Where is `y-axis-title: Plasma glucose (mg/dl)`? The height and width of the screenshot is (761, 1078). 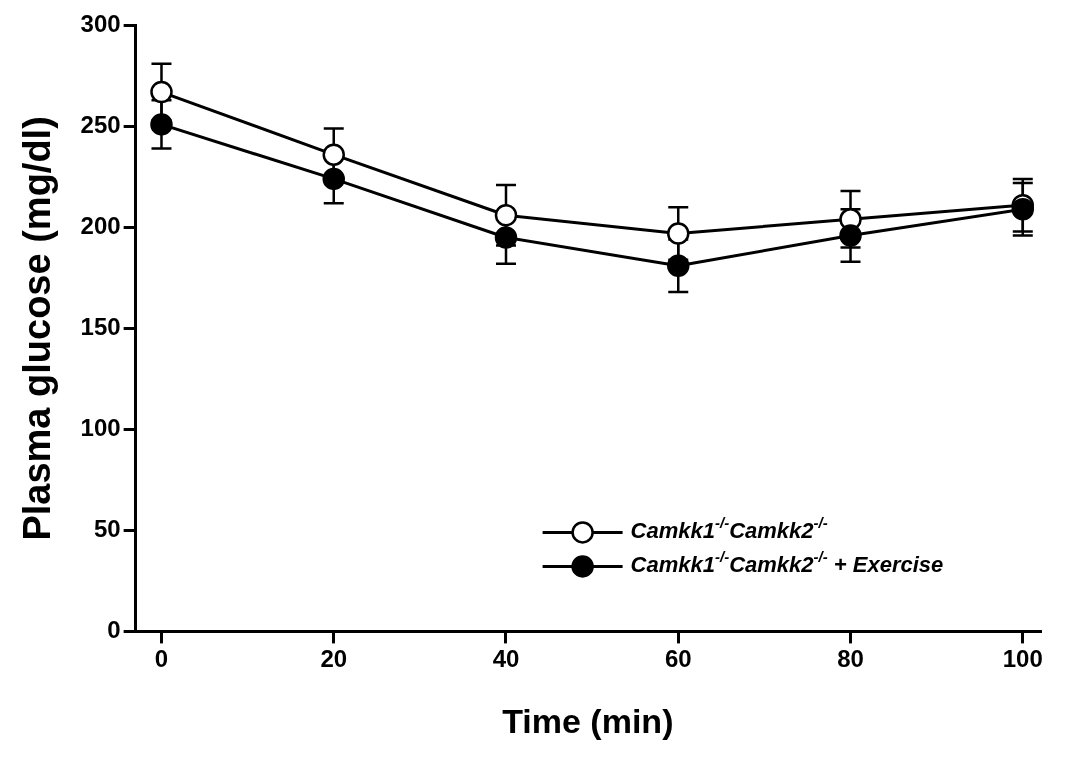
y-axis-title: Plasma glucose (mg/dl) is located at coordinates (37, 328).